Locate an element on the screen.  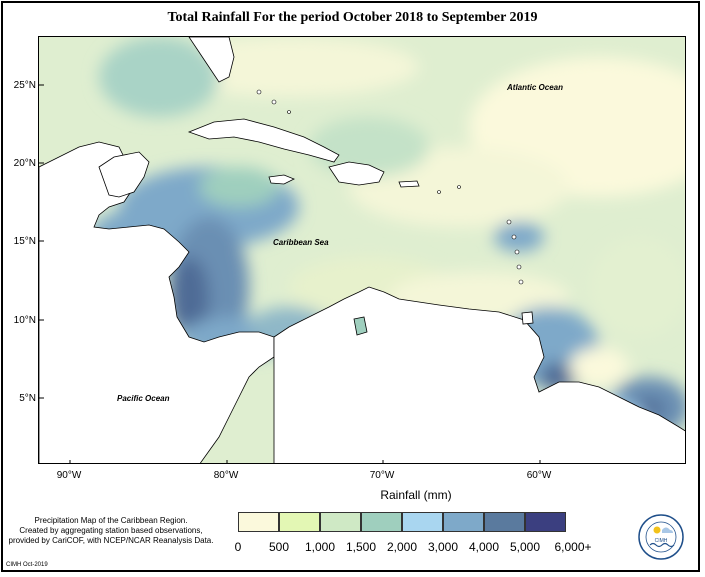
lat-label-20n: 20°N is located at coordinates (24, 163).